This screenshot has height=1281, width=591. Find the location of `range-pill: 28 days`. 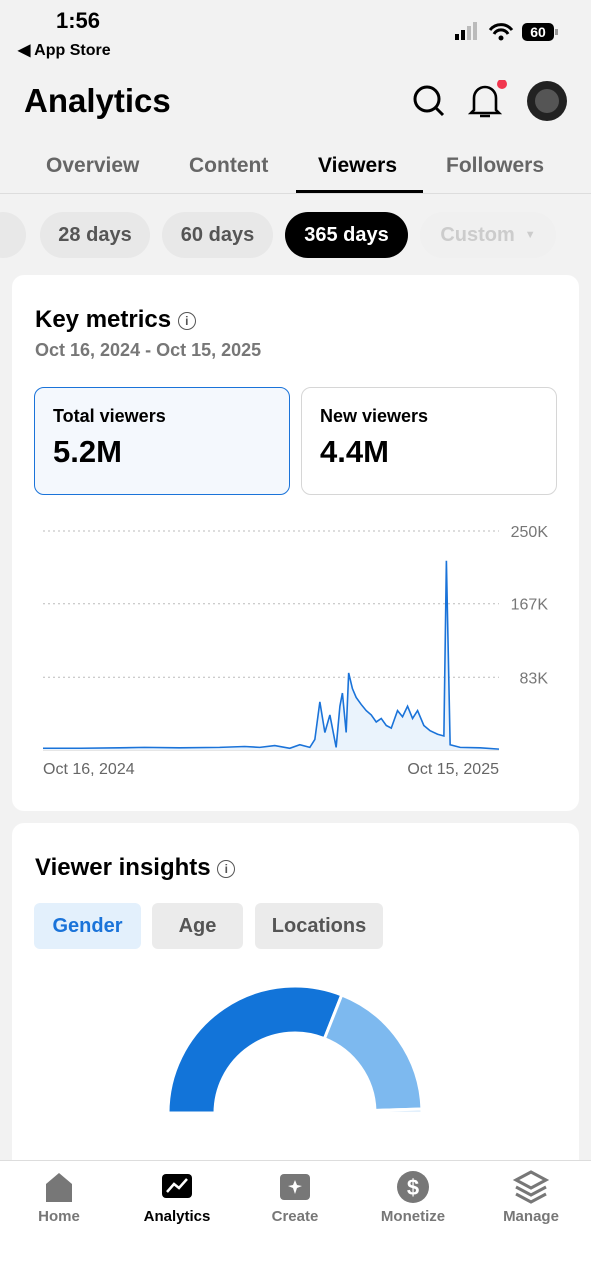

range-pill: 28 days is located at coordinates (95, 235).